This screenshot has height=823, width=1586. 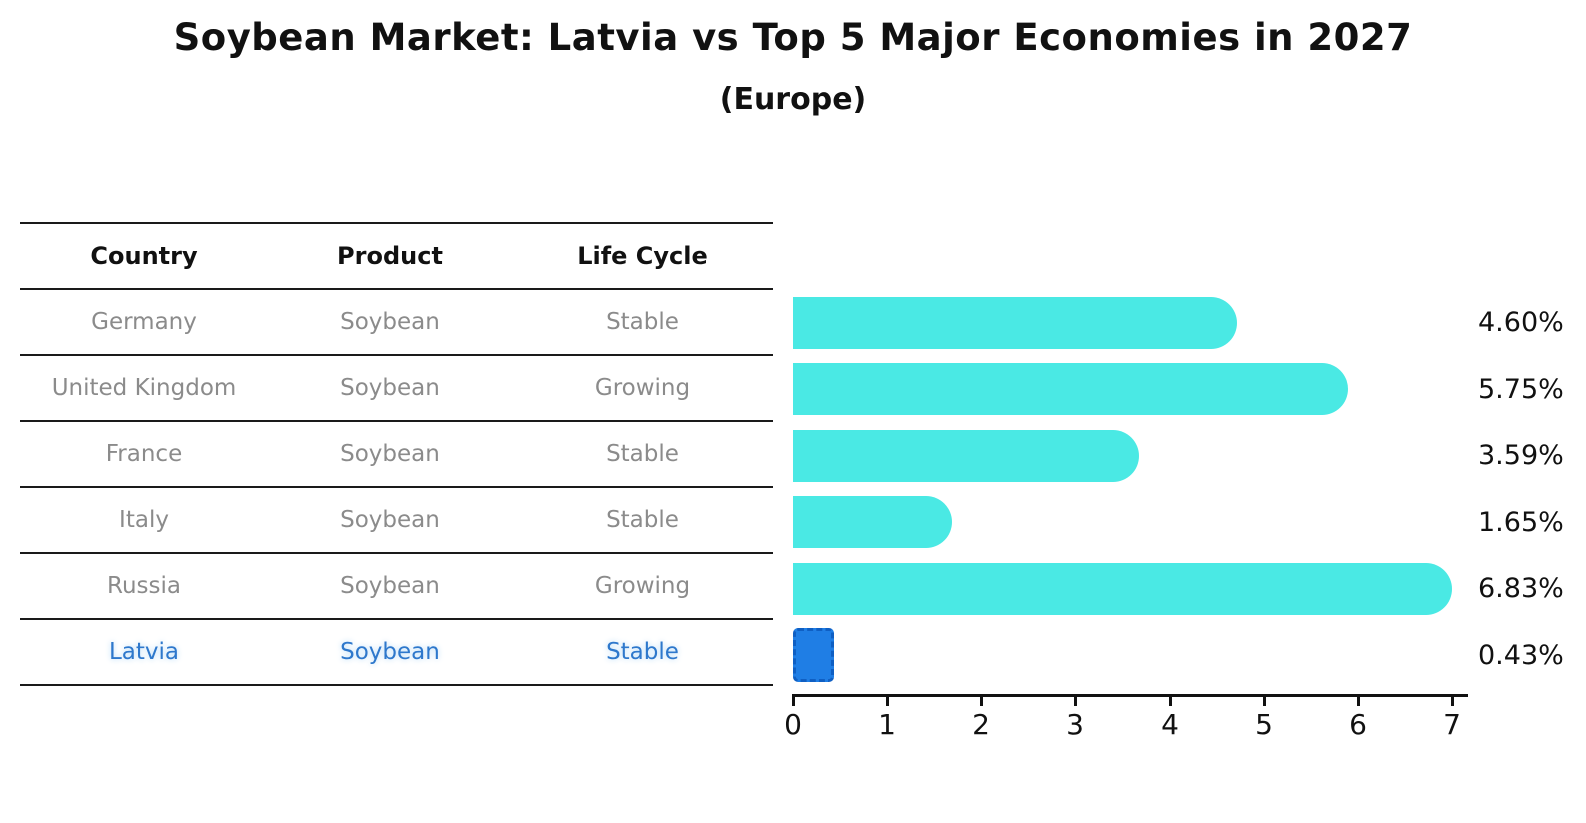 What do you see at coordinates (1122, 588) in the screenshot?
I see `bar-russia` at bounding box center [1122, 588].